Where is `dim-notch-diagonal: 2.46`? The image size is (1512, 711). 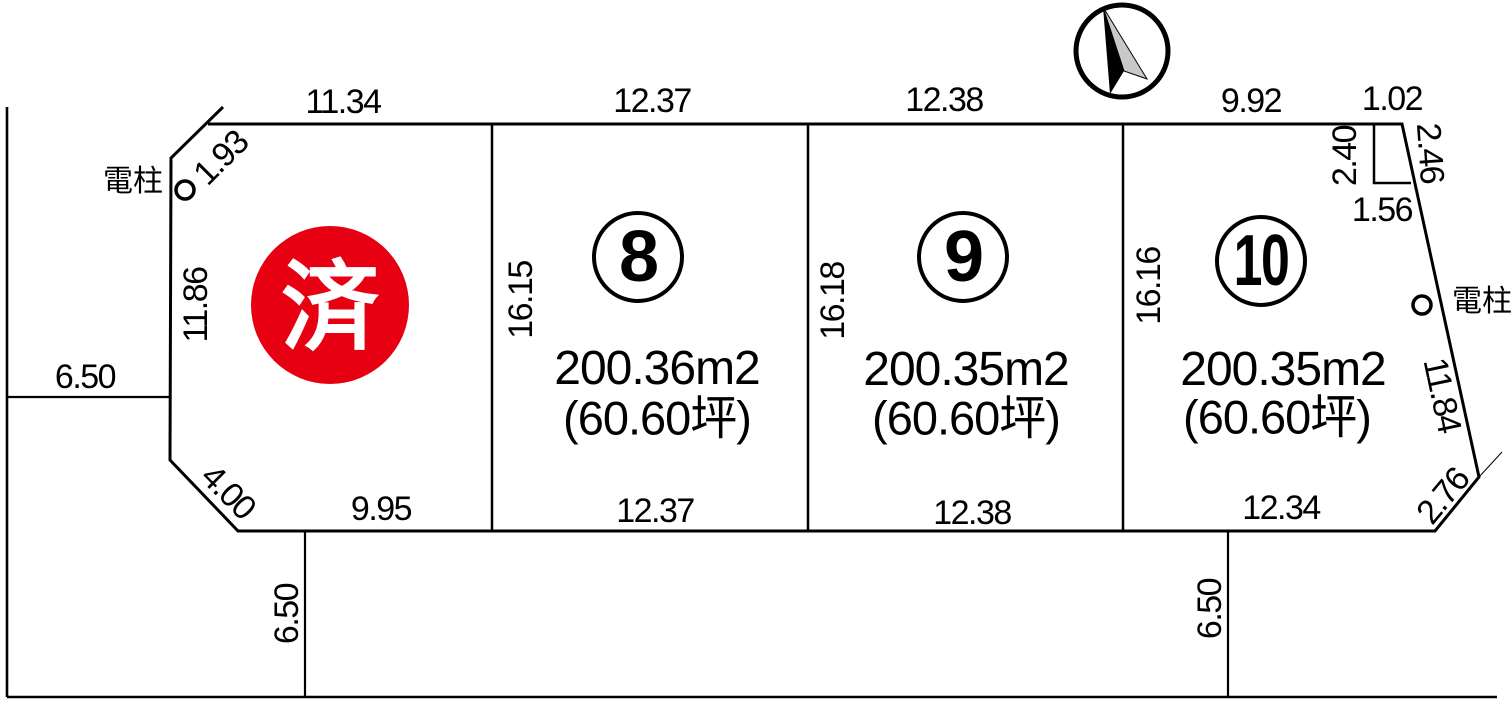
dim-notch-diagonal: 2.46 is located at coordinates (1430, 153).